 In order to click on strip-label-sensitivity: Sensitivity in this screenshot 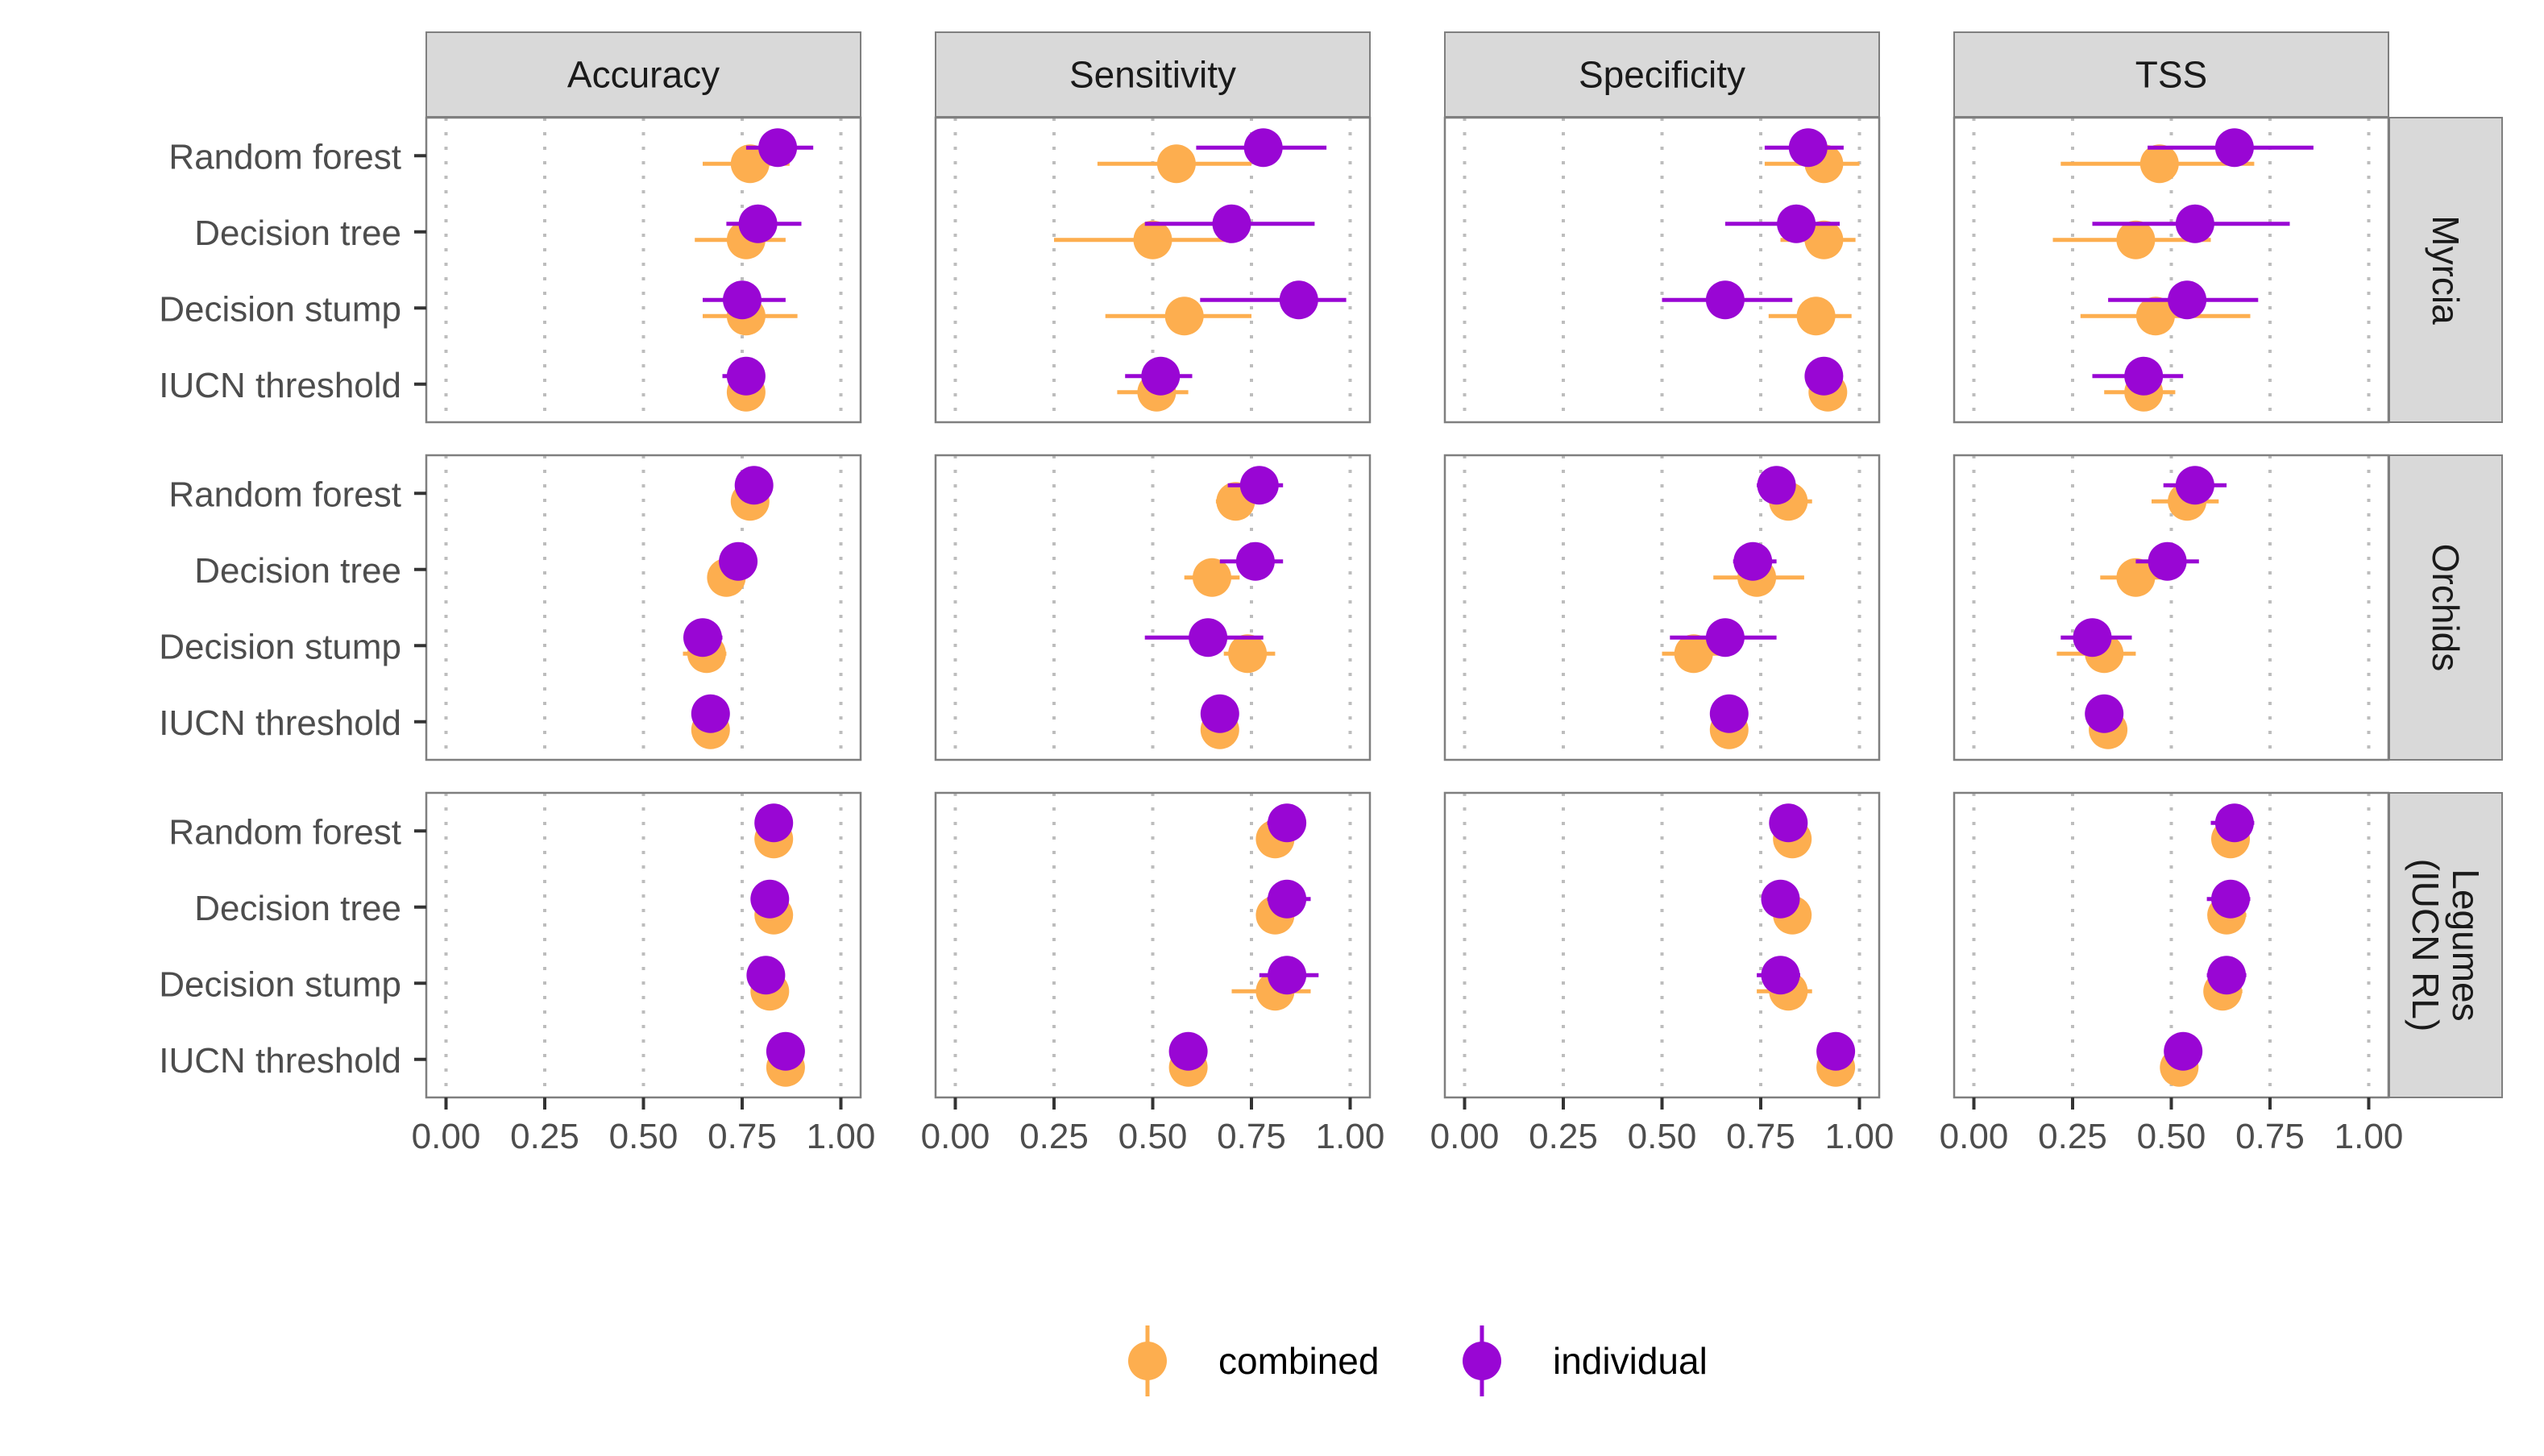, I will do `click(1153, 75)`.